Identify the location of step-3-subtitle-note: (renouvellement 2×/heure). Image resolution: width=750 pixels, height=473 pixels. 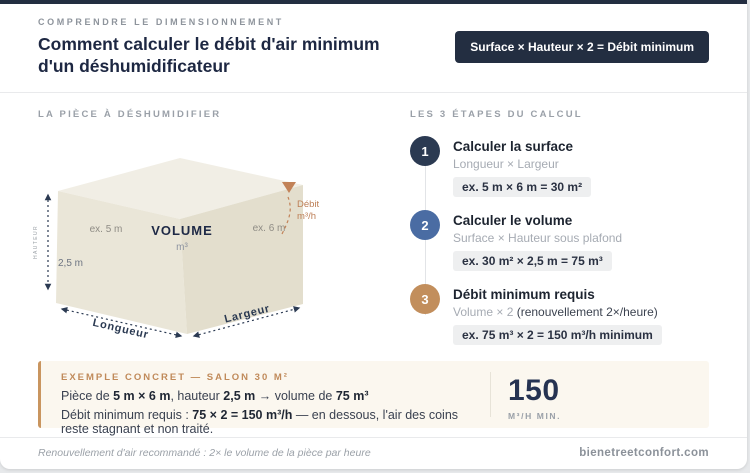
(587, 312).